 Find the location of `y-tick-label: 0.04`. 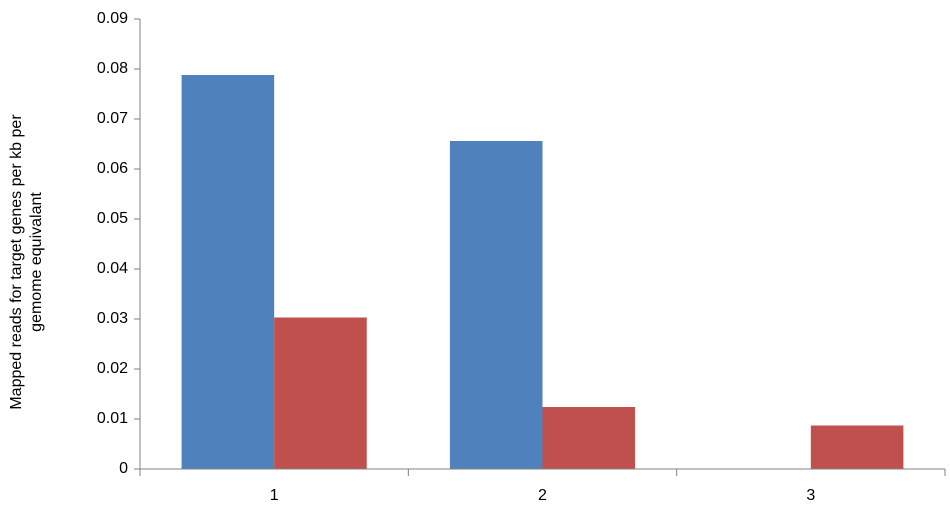

y-tick-label: 0.04 is located at coordinates (112, 268).